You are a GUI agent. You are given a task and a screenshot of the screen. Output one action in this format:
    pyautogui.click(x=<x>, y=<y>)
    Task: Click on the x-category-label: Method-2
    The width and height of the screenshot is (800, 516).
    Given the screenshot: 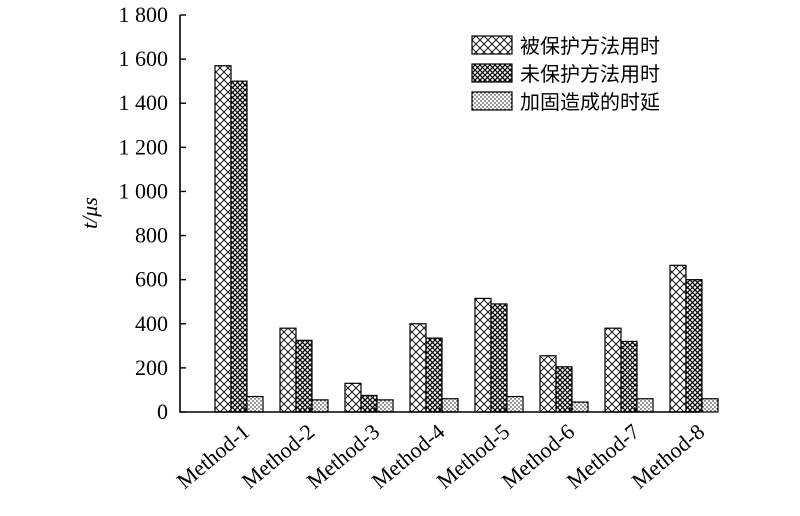 What is the action you would take?
    pyautogui.click(x=278, y=456)
    